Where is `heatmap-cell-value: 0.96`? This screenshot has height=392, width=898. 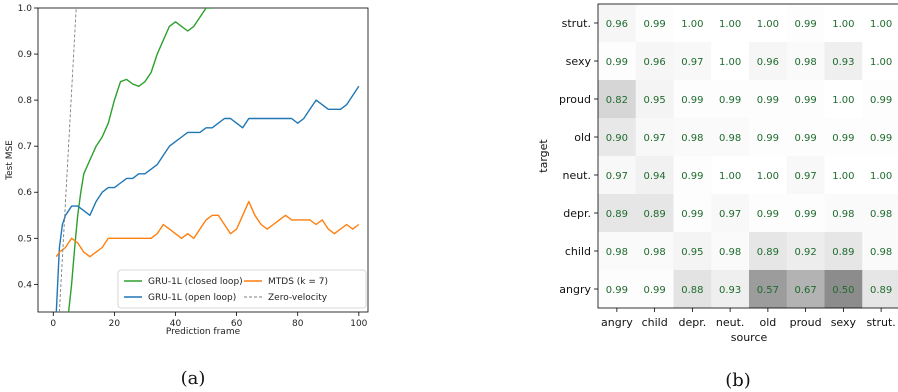 heatmap-cell-value: 0.96 is located at coordinates (617, 24).